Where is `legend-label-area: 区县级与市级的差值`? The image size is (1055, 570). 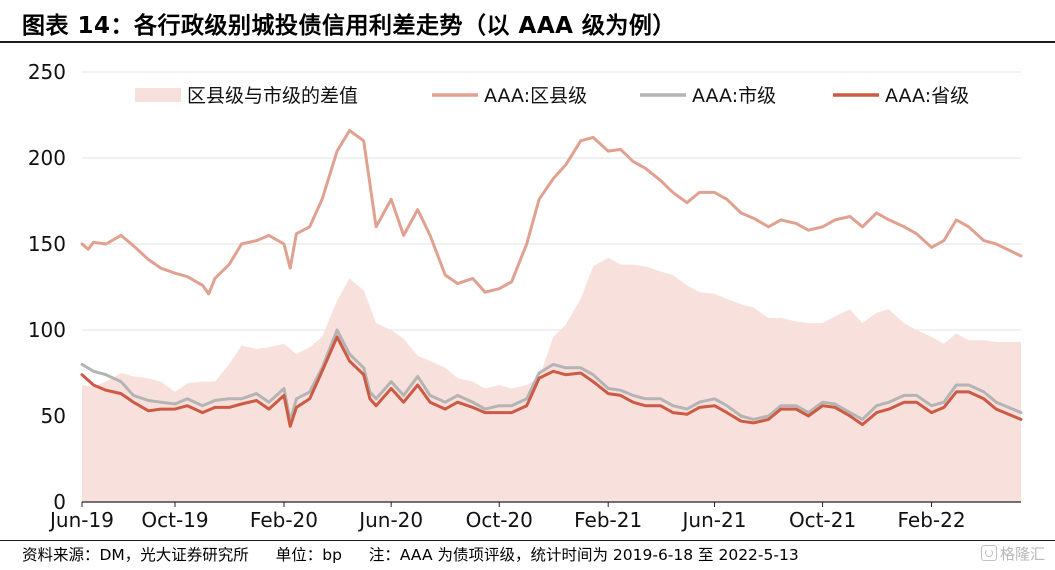
legend-label-area: 区县级与市级的差值 is located at coordinates (272, 96).